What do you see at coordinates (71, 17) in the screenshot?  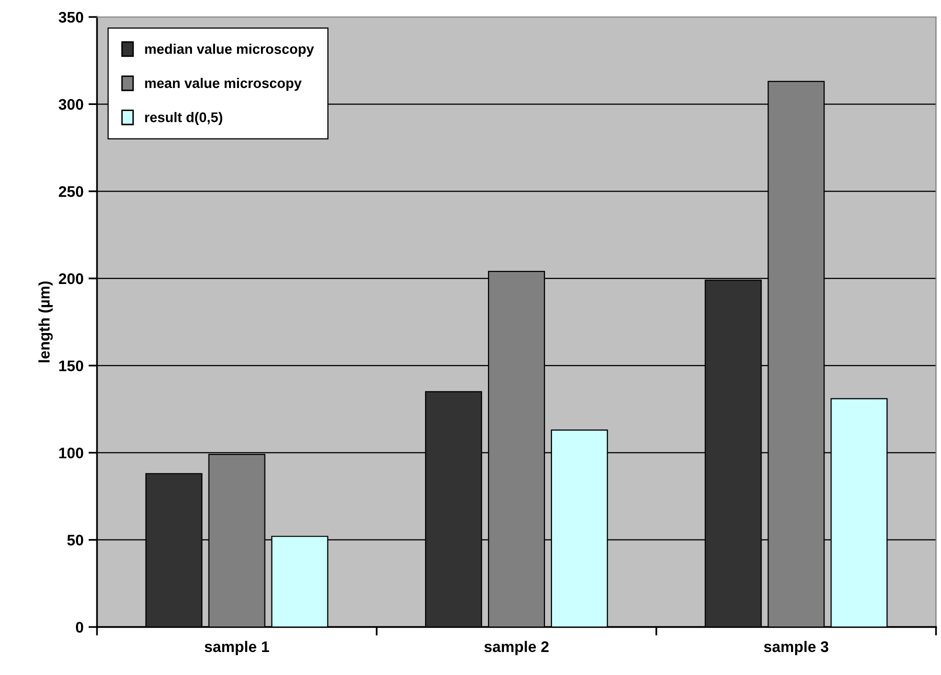 I see `y-tick-label: 350` at bounding box center [71, 17].